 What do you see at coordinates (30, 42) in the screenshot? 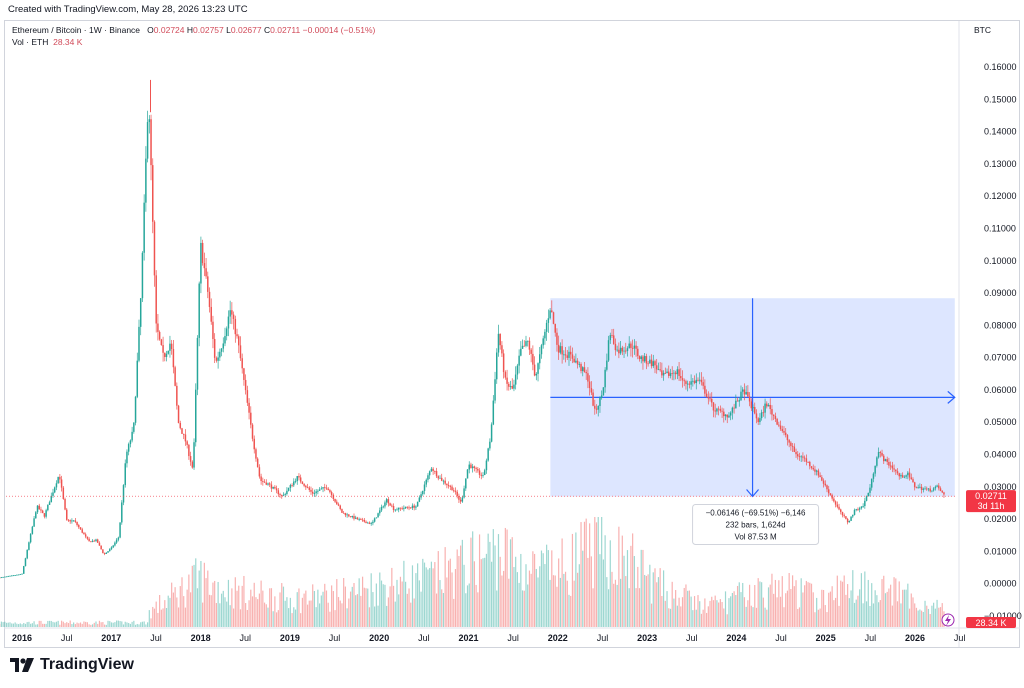
I see `volume-label: Vol · ETH` at bounding box center [30, 42].